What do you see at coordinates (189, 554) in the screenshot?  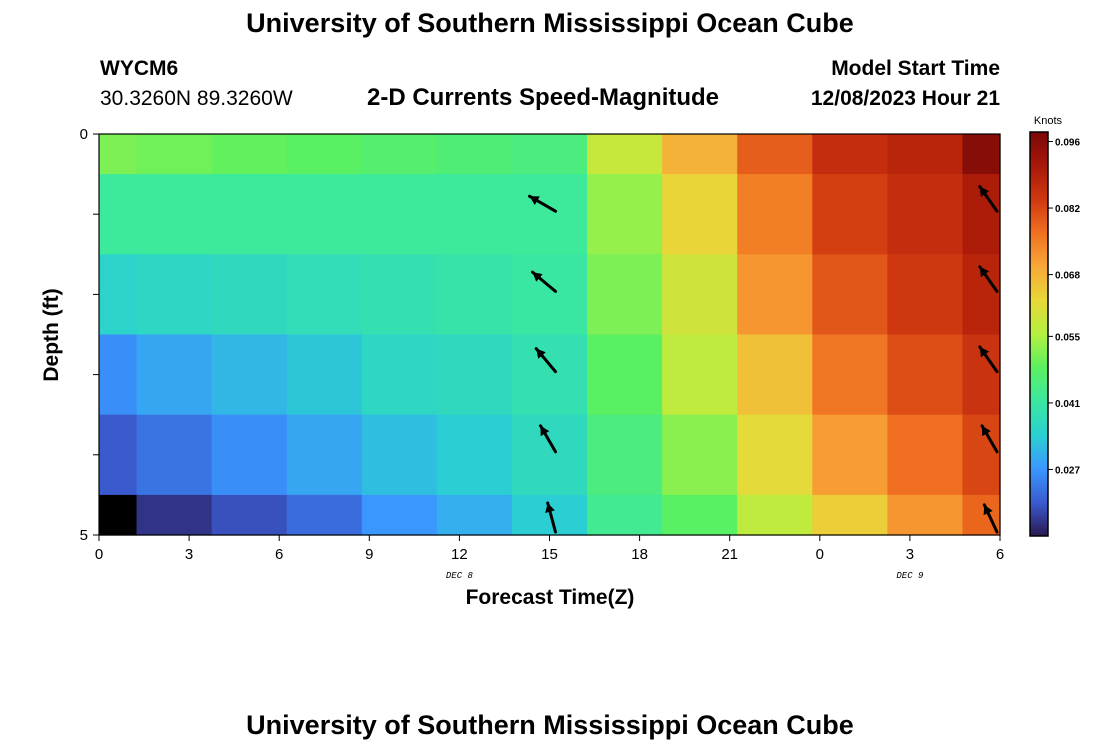 I see `x-tick-label: 3` at bounding box center [189, 554].